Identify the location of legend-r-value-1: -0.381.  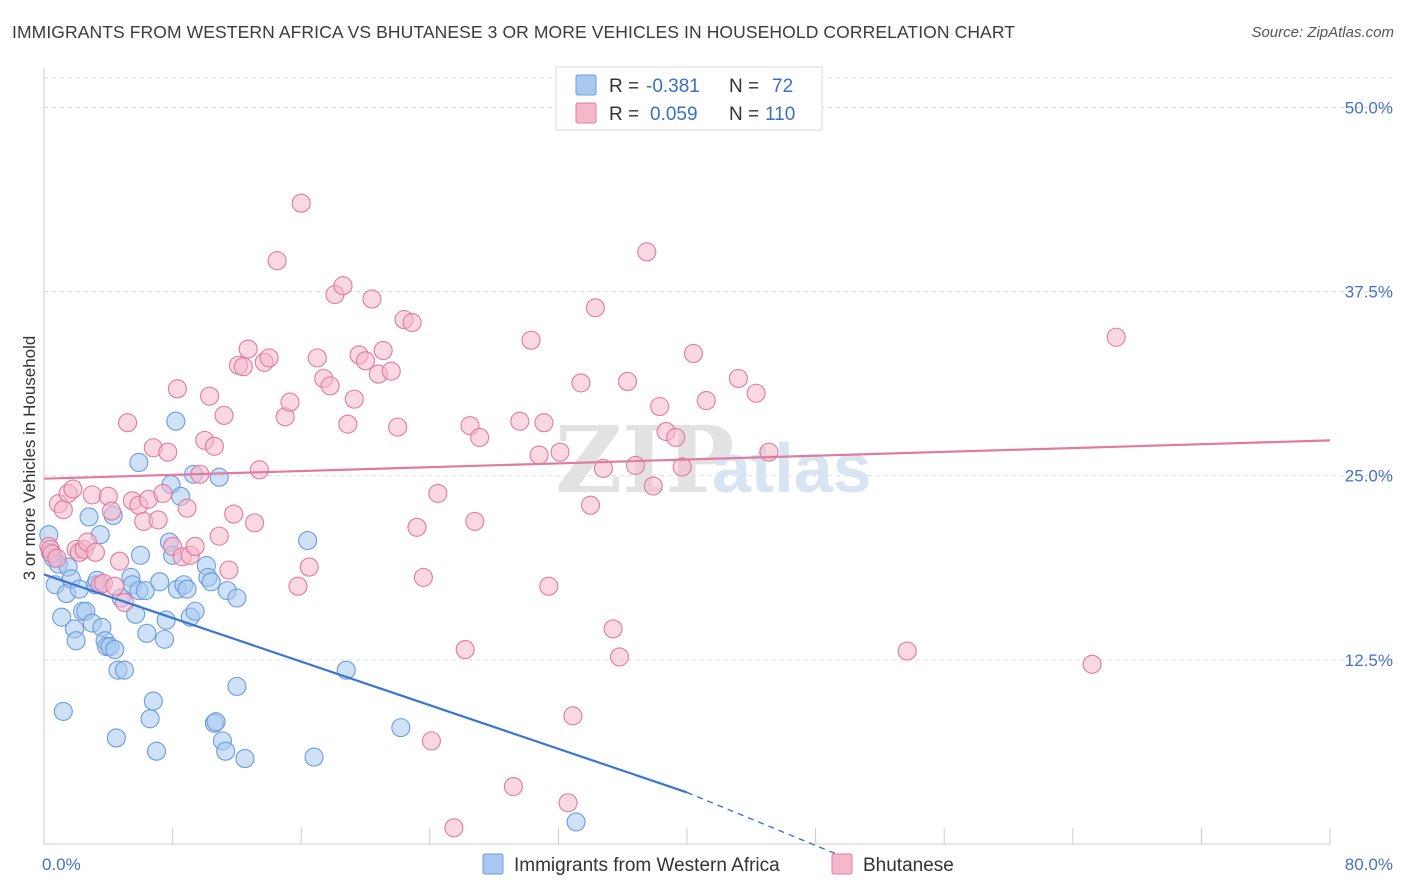
(673, 86).